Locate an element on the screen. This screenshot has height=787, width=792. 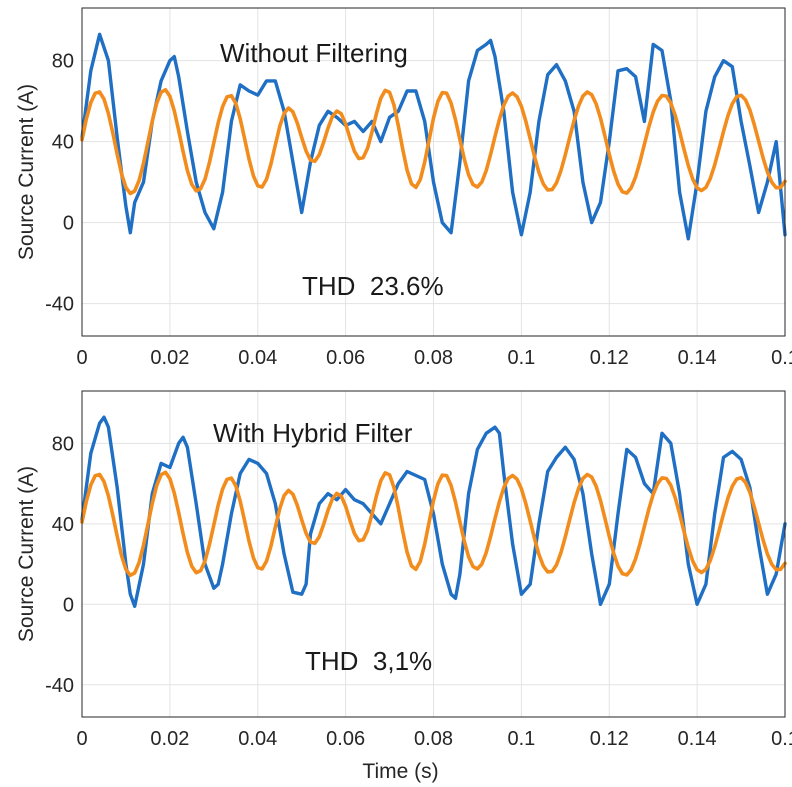
annotation-thd-bottom: THD 3,1% is located at coordinates (368, 661).